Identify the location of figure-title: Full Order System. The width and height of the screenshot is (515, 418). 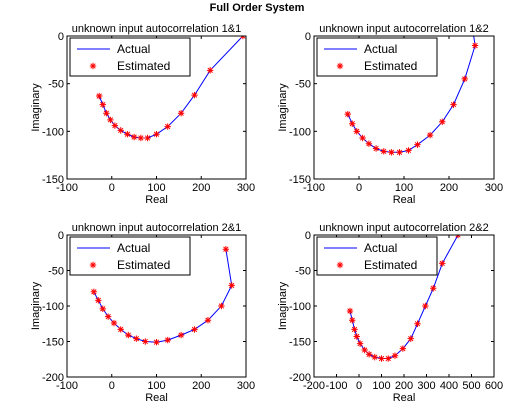
(257, 8).